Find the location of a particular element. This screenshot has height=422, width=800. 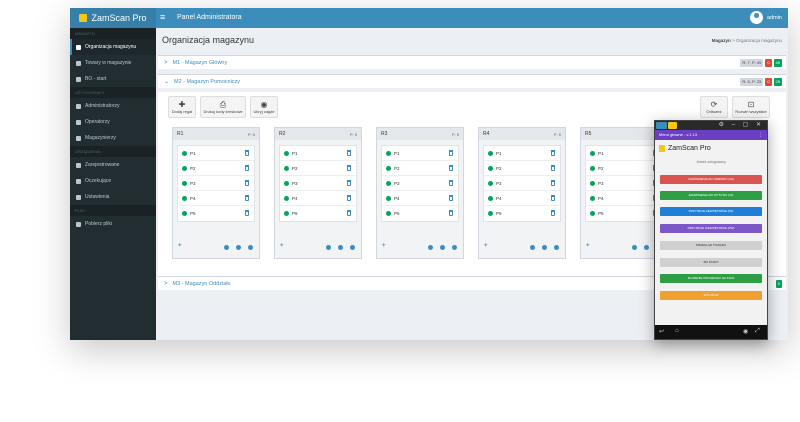

sidebar-item-administratorzy: Administratorzy is located at coordinates (113, 106).